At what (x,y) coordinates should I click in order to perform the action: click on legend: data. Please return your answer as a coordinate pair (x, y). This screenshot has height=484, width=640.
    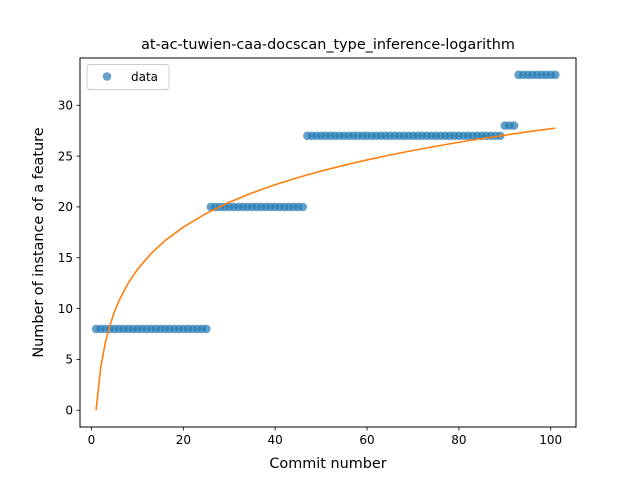
    Looking at the image, I should click on (128, 77).